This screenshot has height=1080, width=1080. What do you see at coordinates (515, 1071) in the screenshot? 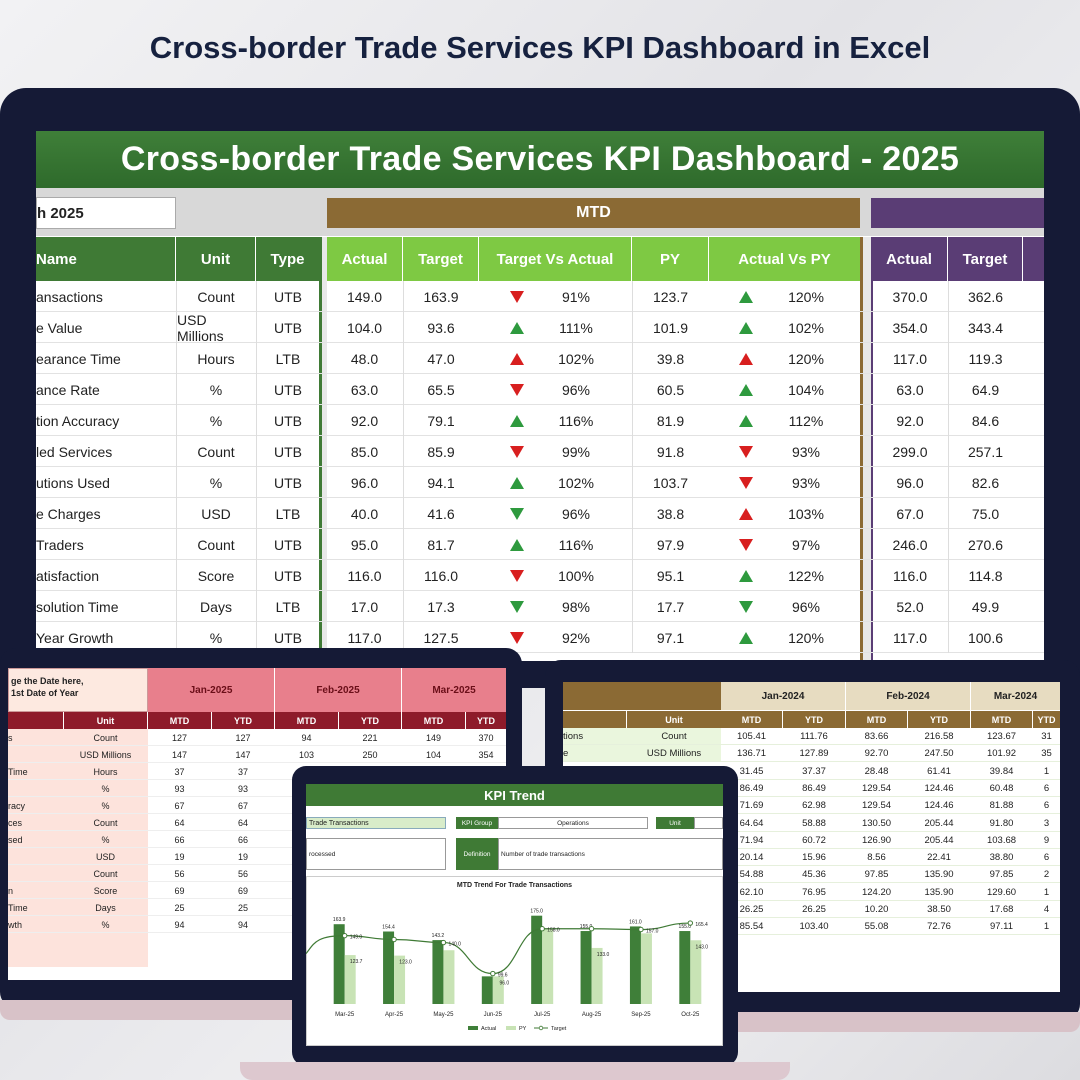
I see `trend-laptop-base` at bounding box center [515, 1071].